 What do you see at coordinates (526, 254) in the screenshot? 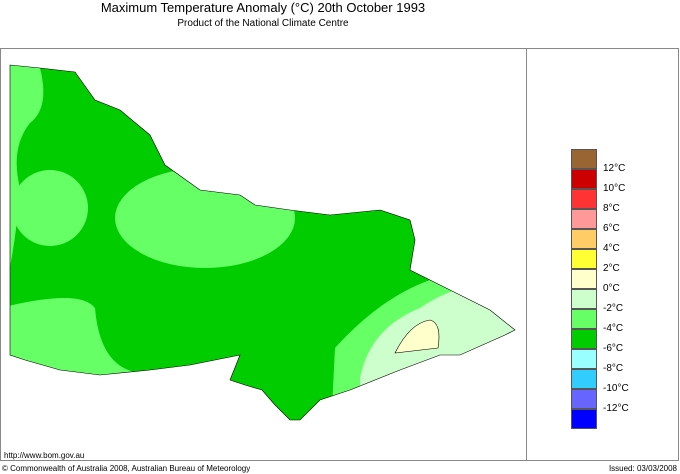
I see `legend-divider` at bounding box center [526, 254].